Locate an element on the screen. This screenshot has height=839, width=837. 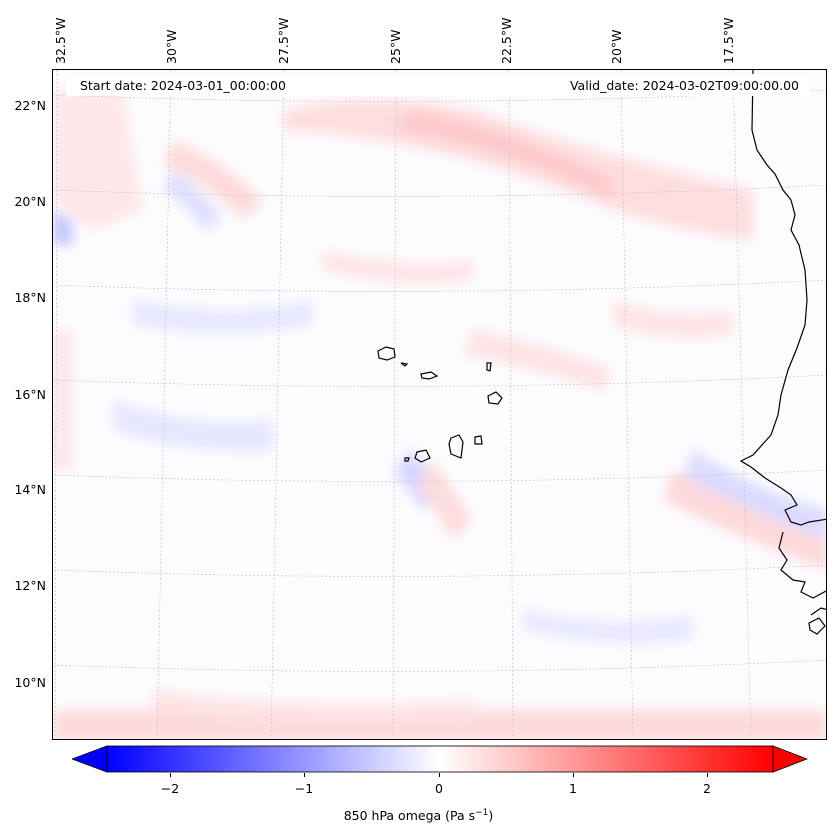
lat-label-14n: 14°N is located at coordinates (30, 489).